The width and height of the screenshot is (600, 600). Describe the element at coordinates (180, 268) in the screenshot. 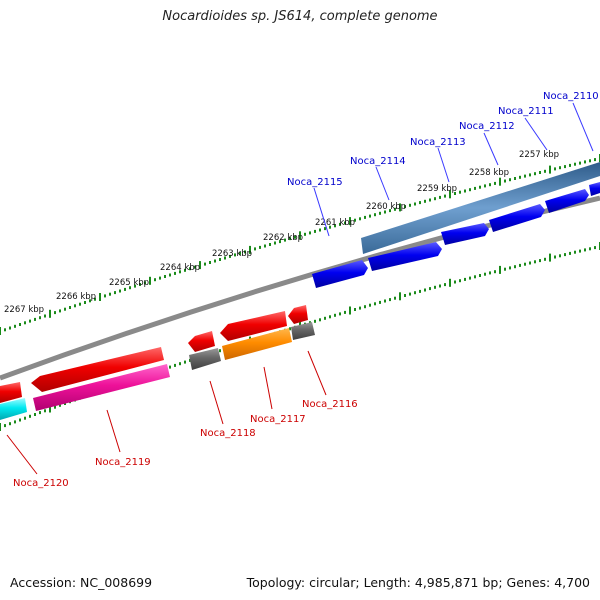

I see `scale-label: 2264 kbp` at that location.